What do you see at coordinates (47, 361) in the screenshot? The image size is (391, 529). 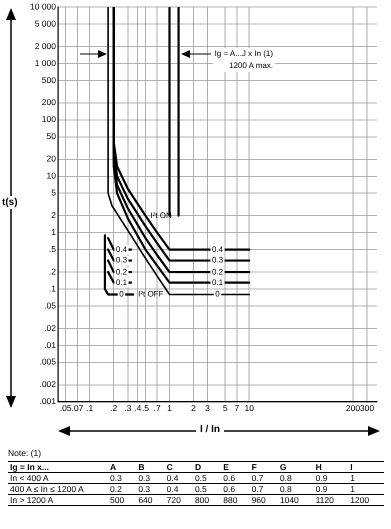 I see `y-tick-label: .005` at bounding box center [47, 361].